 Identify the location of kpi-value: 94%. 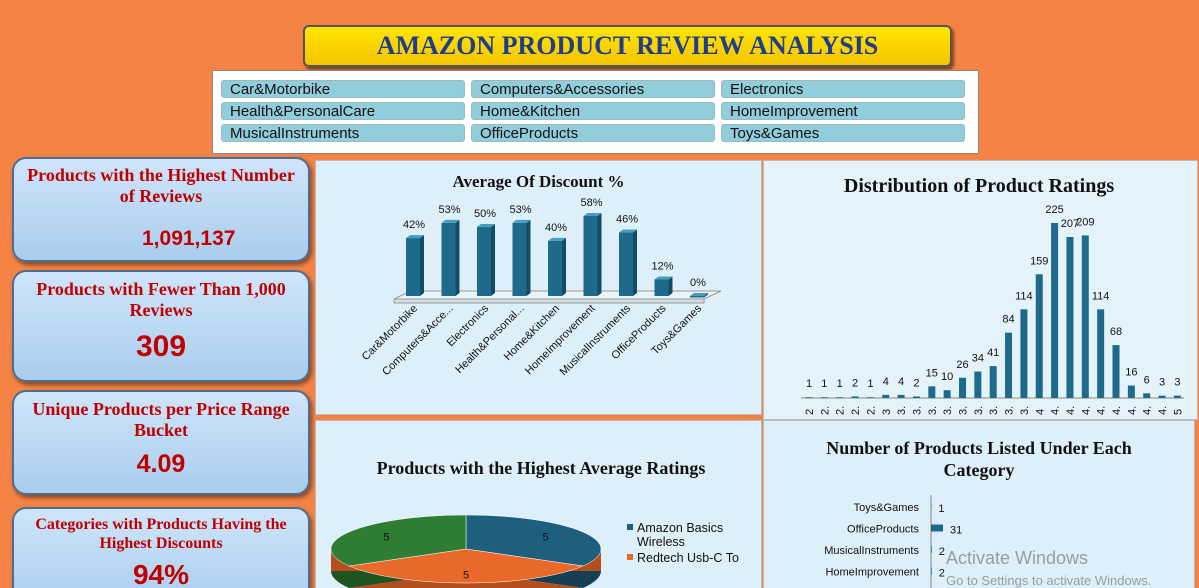
(161, 573).